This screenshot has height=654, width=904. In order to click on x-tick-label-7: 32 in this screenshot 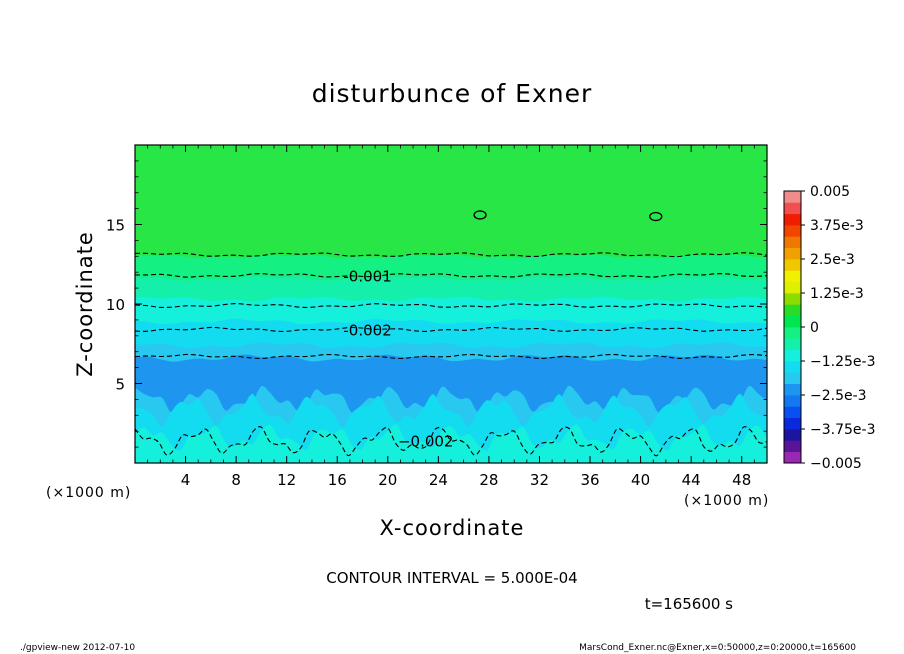, I will do `click(539, 480)`.